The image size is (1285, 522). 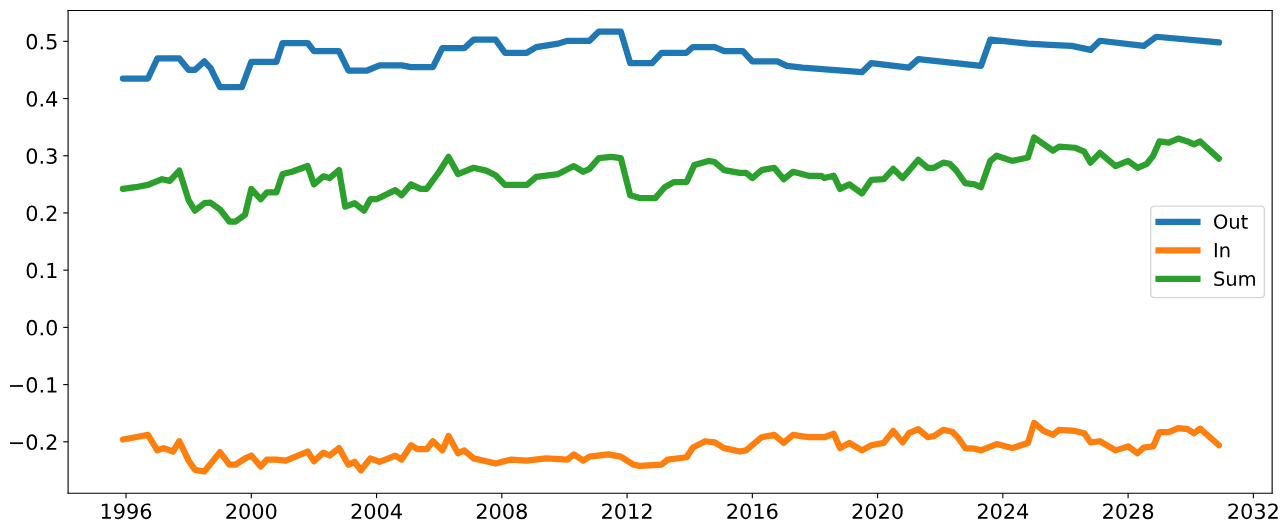 I want to click on x-tick-label: 2032, so click(x=1253, y=511).